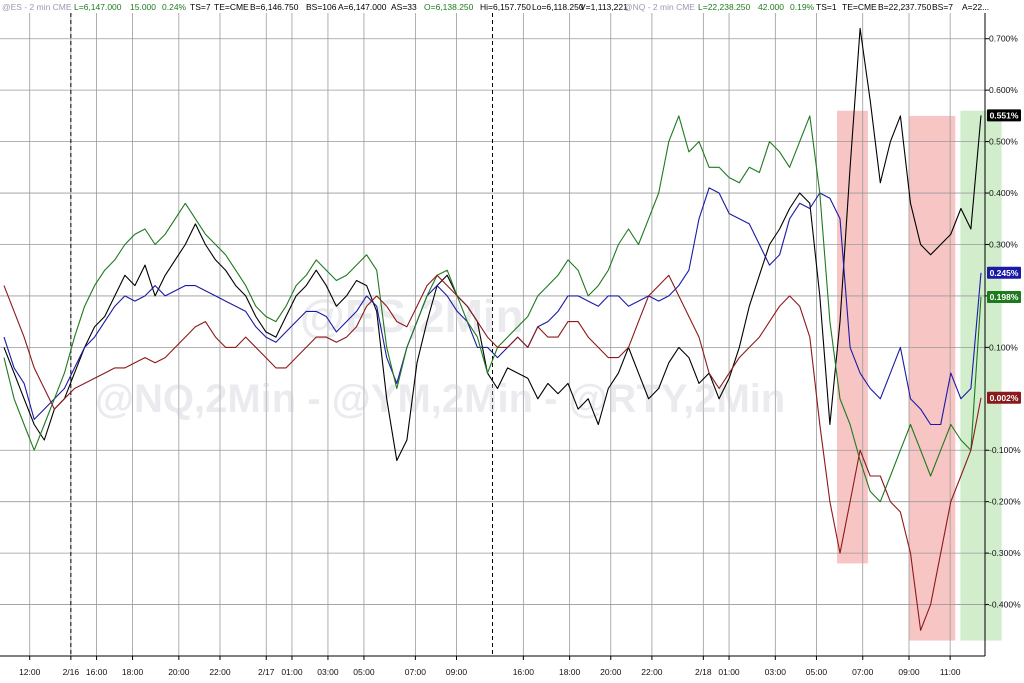 The image size is (1024, 683). What do you see at coordinates (321, 7) in the screenshot?
I see `es-bidsize: BS=106` at bounding box center [321, 7].